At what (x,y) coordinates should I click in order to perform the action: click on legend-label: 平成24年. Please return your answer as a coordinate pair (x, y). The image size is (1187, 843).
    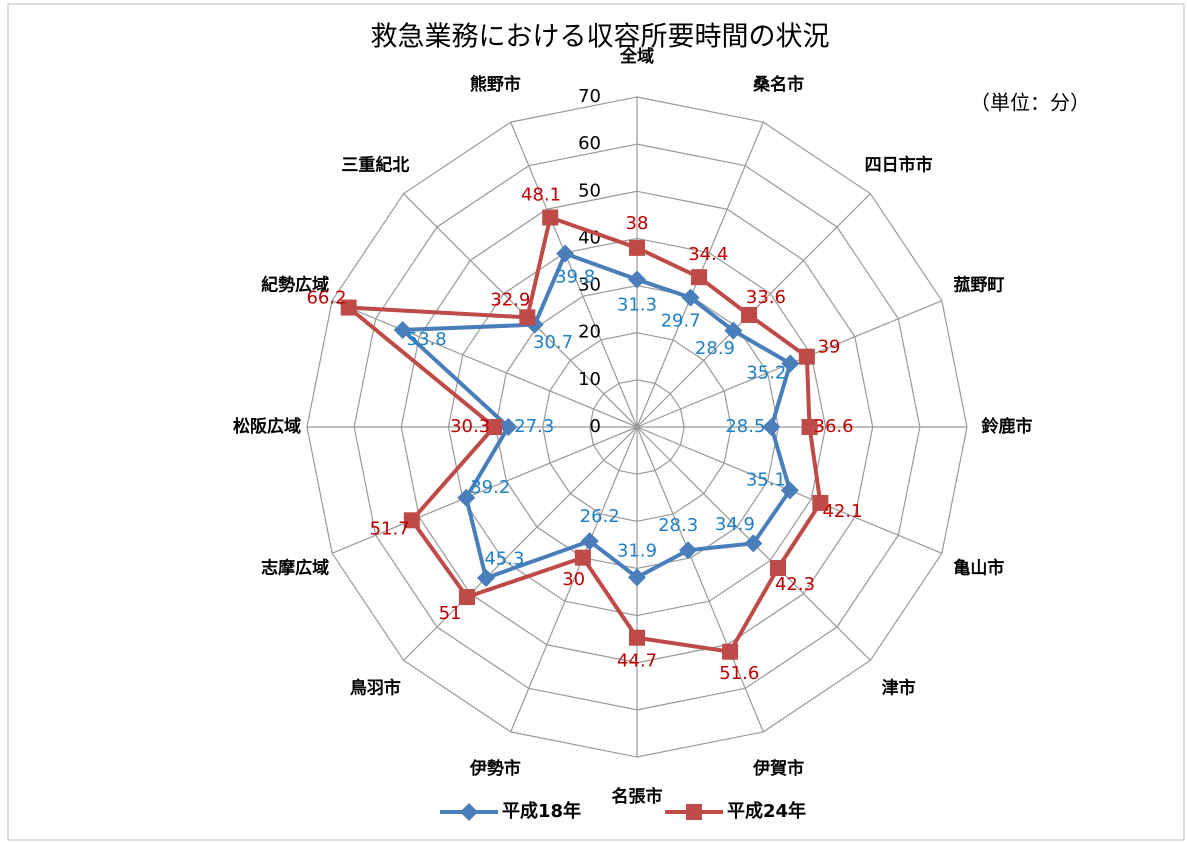
    Looking at the image, I should click on (766, 811).